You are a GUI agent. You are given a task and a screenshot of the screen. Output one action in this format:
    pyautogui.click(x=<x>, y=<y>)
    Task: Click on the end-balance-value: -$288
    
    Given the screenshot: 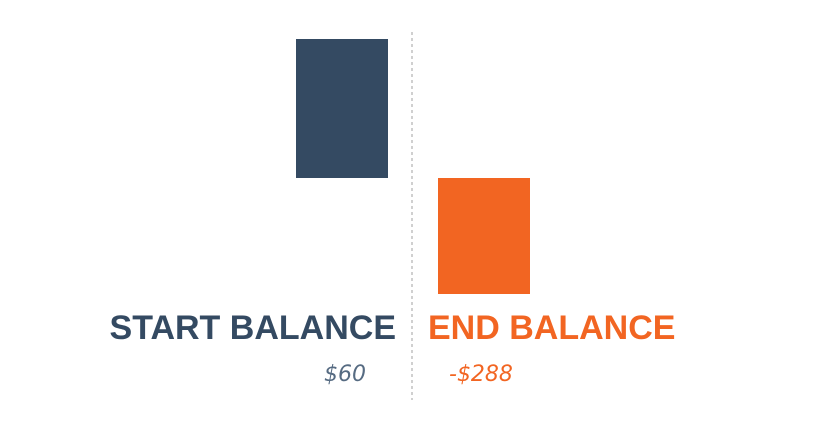 What is the action you would take?
    pyautogui.click(x=481, y=374)
    